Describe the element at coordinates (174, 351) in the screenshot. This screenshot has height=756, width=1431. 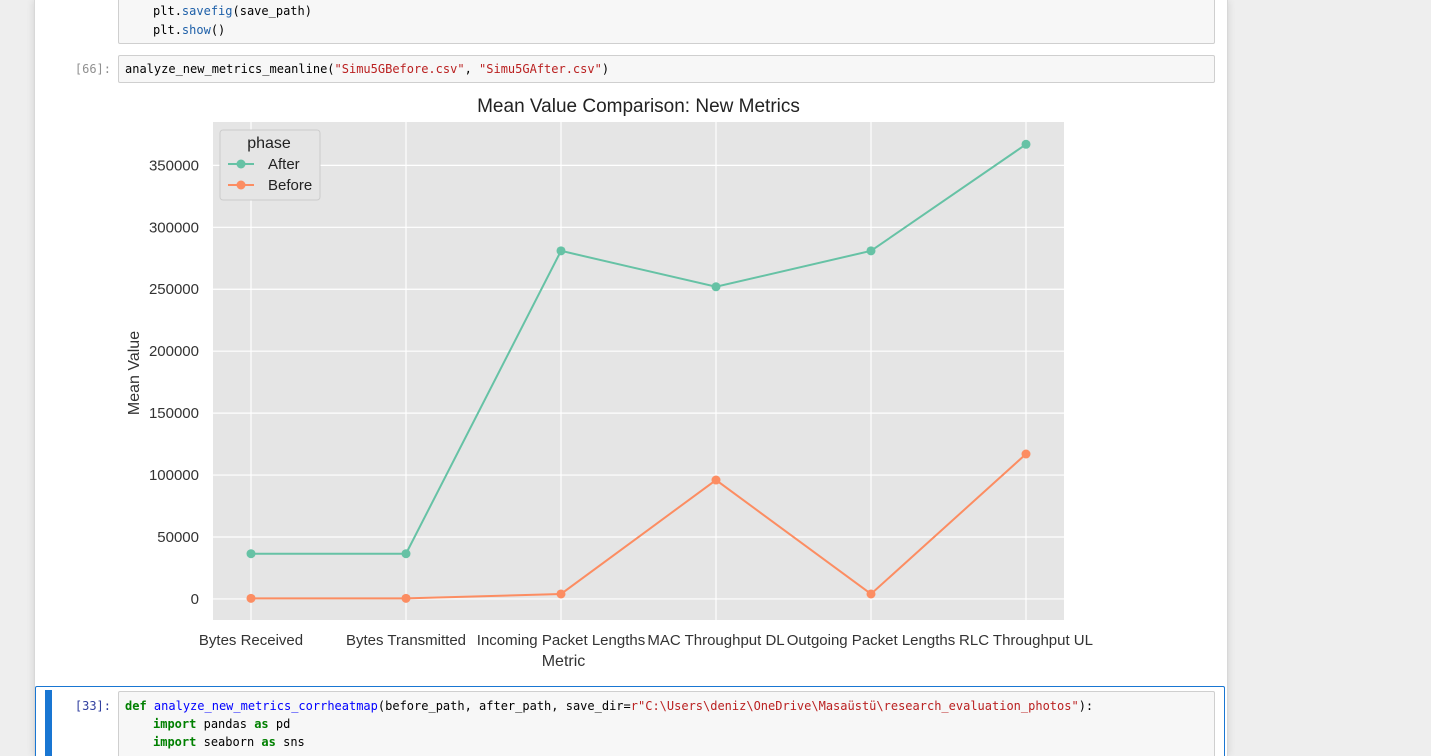
I see `y-tick-label: 200000` at that location.